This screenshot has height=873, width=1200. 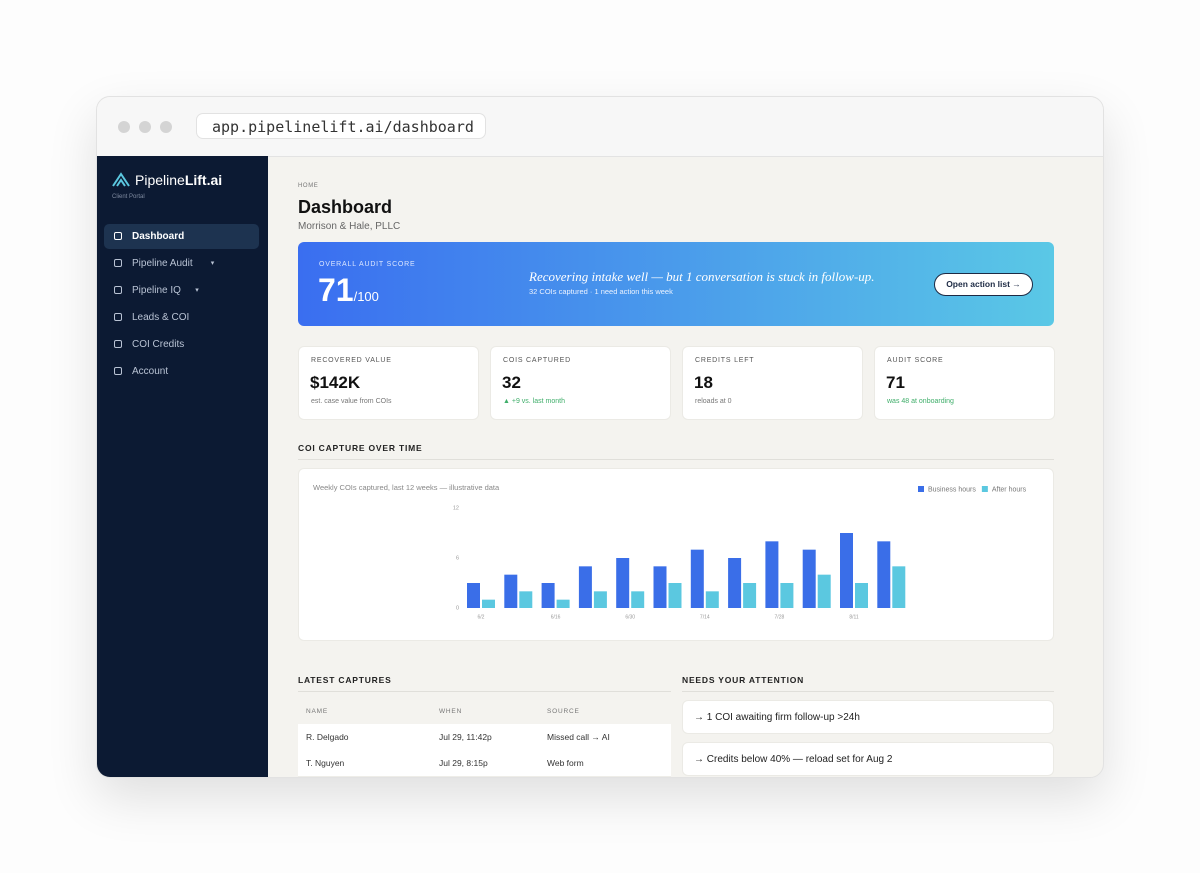 What do you see at coordinates (772, 383) in the screenshot?
I see `stat-card: CREDITS LEFT 18 reloads at 0` at bounding box center [772, 383].